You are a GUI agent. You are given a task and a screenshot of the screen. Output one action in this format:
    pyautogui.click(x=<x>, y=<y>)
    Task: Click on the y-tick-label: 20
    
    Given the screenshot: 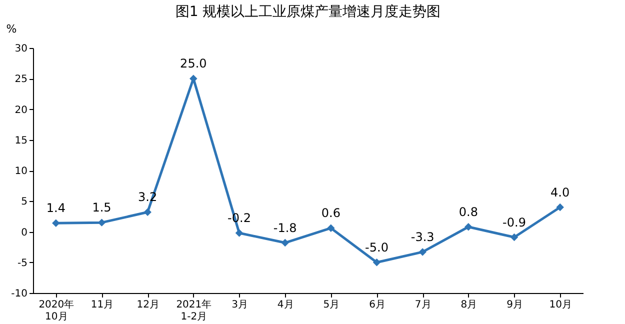 What is the action you would take?
    pyautogui.click(x=21, y=110)
    